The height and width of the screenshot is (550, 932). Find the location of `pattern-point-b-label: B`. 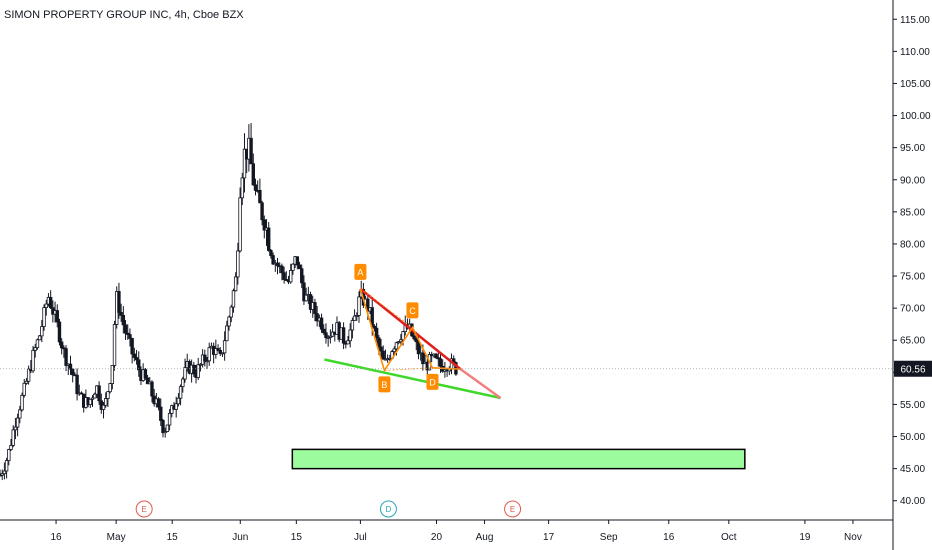

pattern-point-b-label: B is located at coordinates (384, 385).